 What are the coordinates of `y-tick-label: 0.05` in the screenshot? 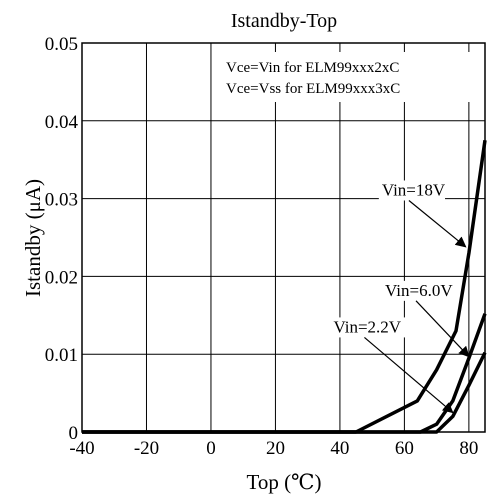 It's located at (61, 44).